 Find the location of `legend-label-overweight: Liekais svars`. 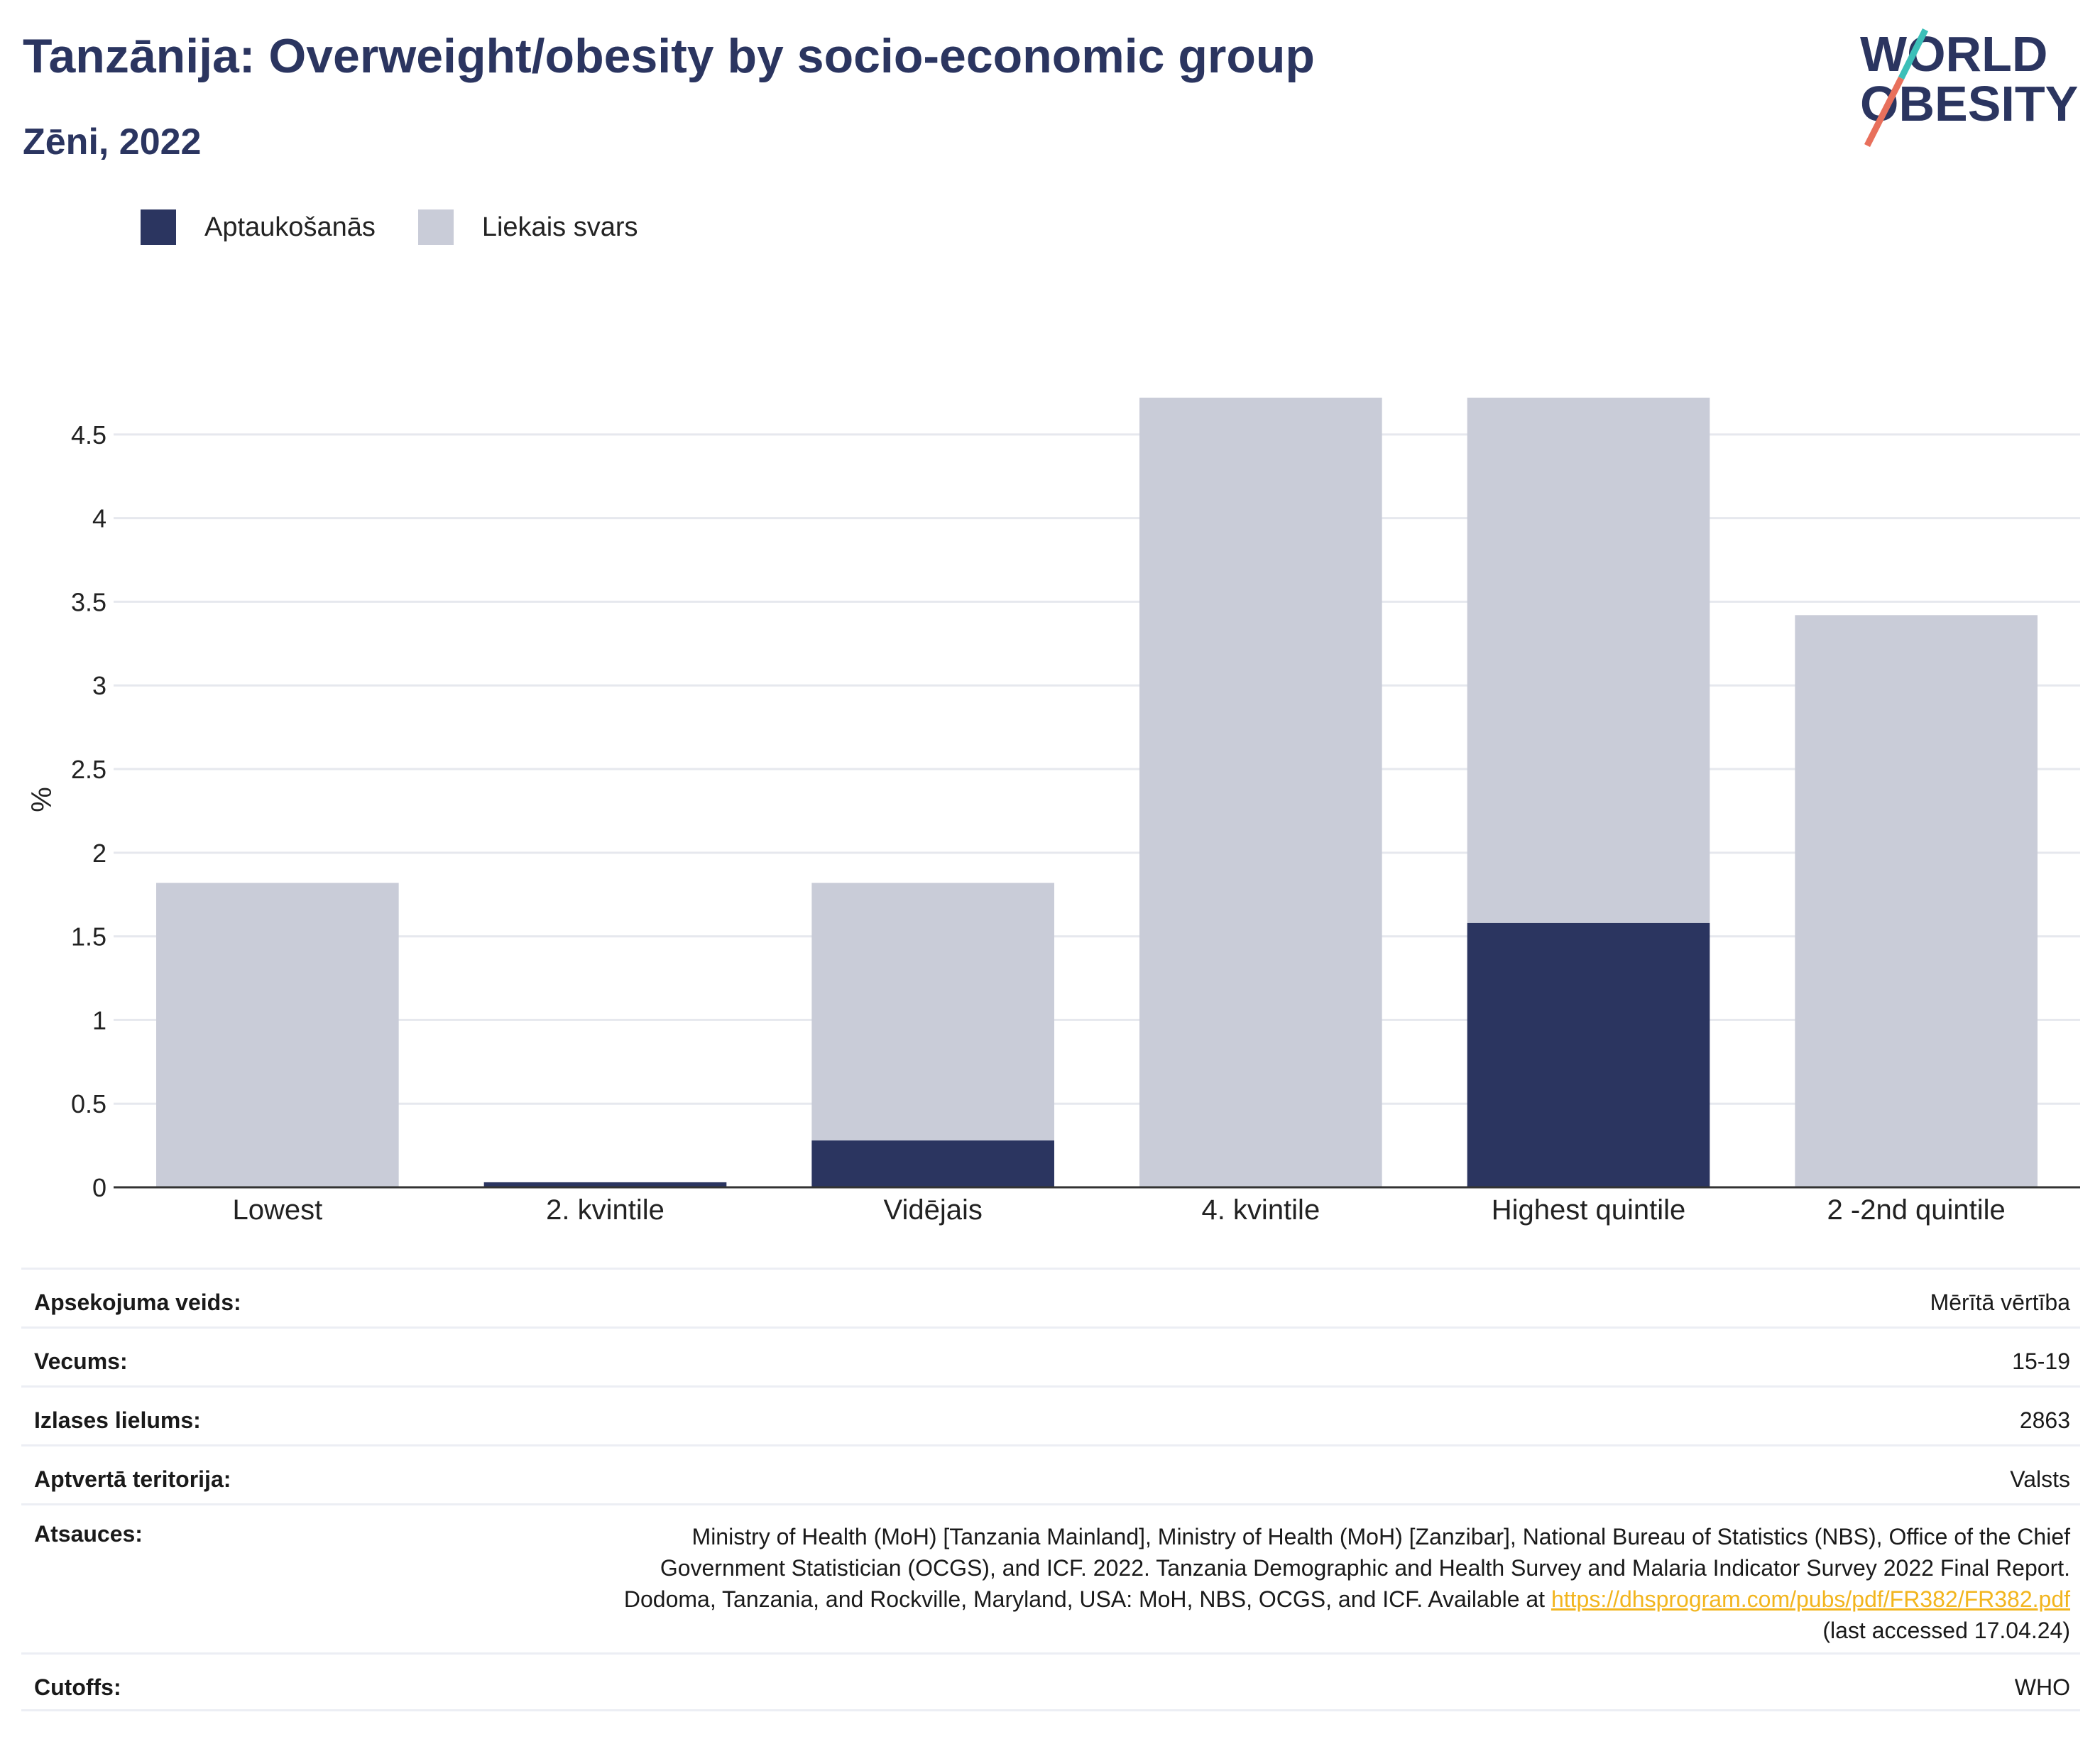

legend-label-overweight: Liekais svars is located at coordinates (559, 227).